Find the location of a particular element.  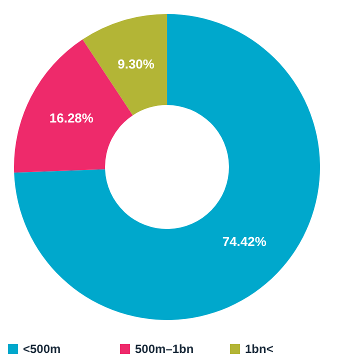

data-label: 16.28% is located at coordinates (71, 118).